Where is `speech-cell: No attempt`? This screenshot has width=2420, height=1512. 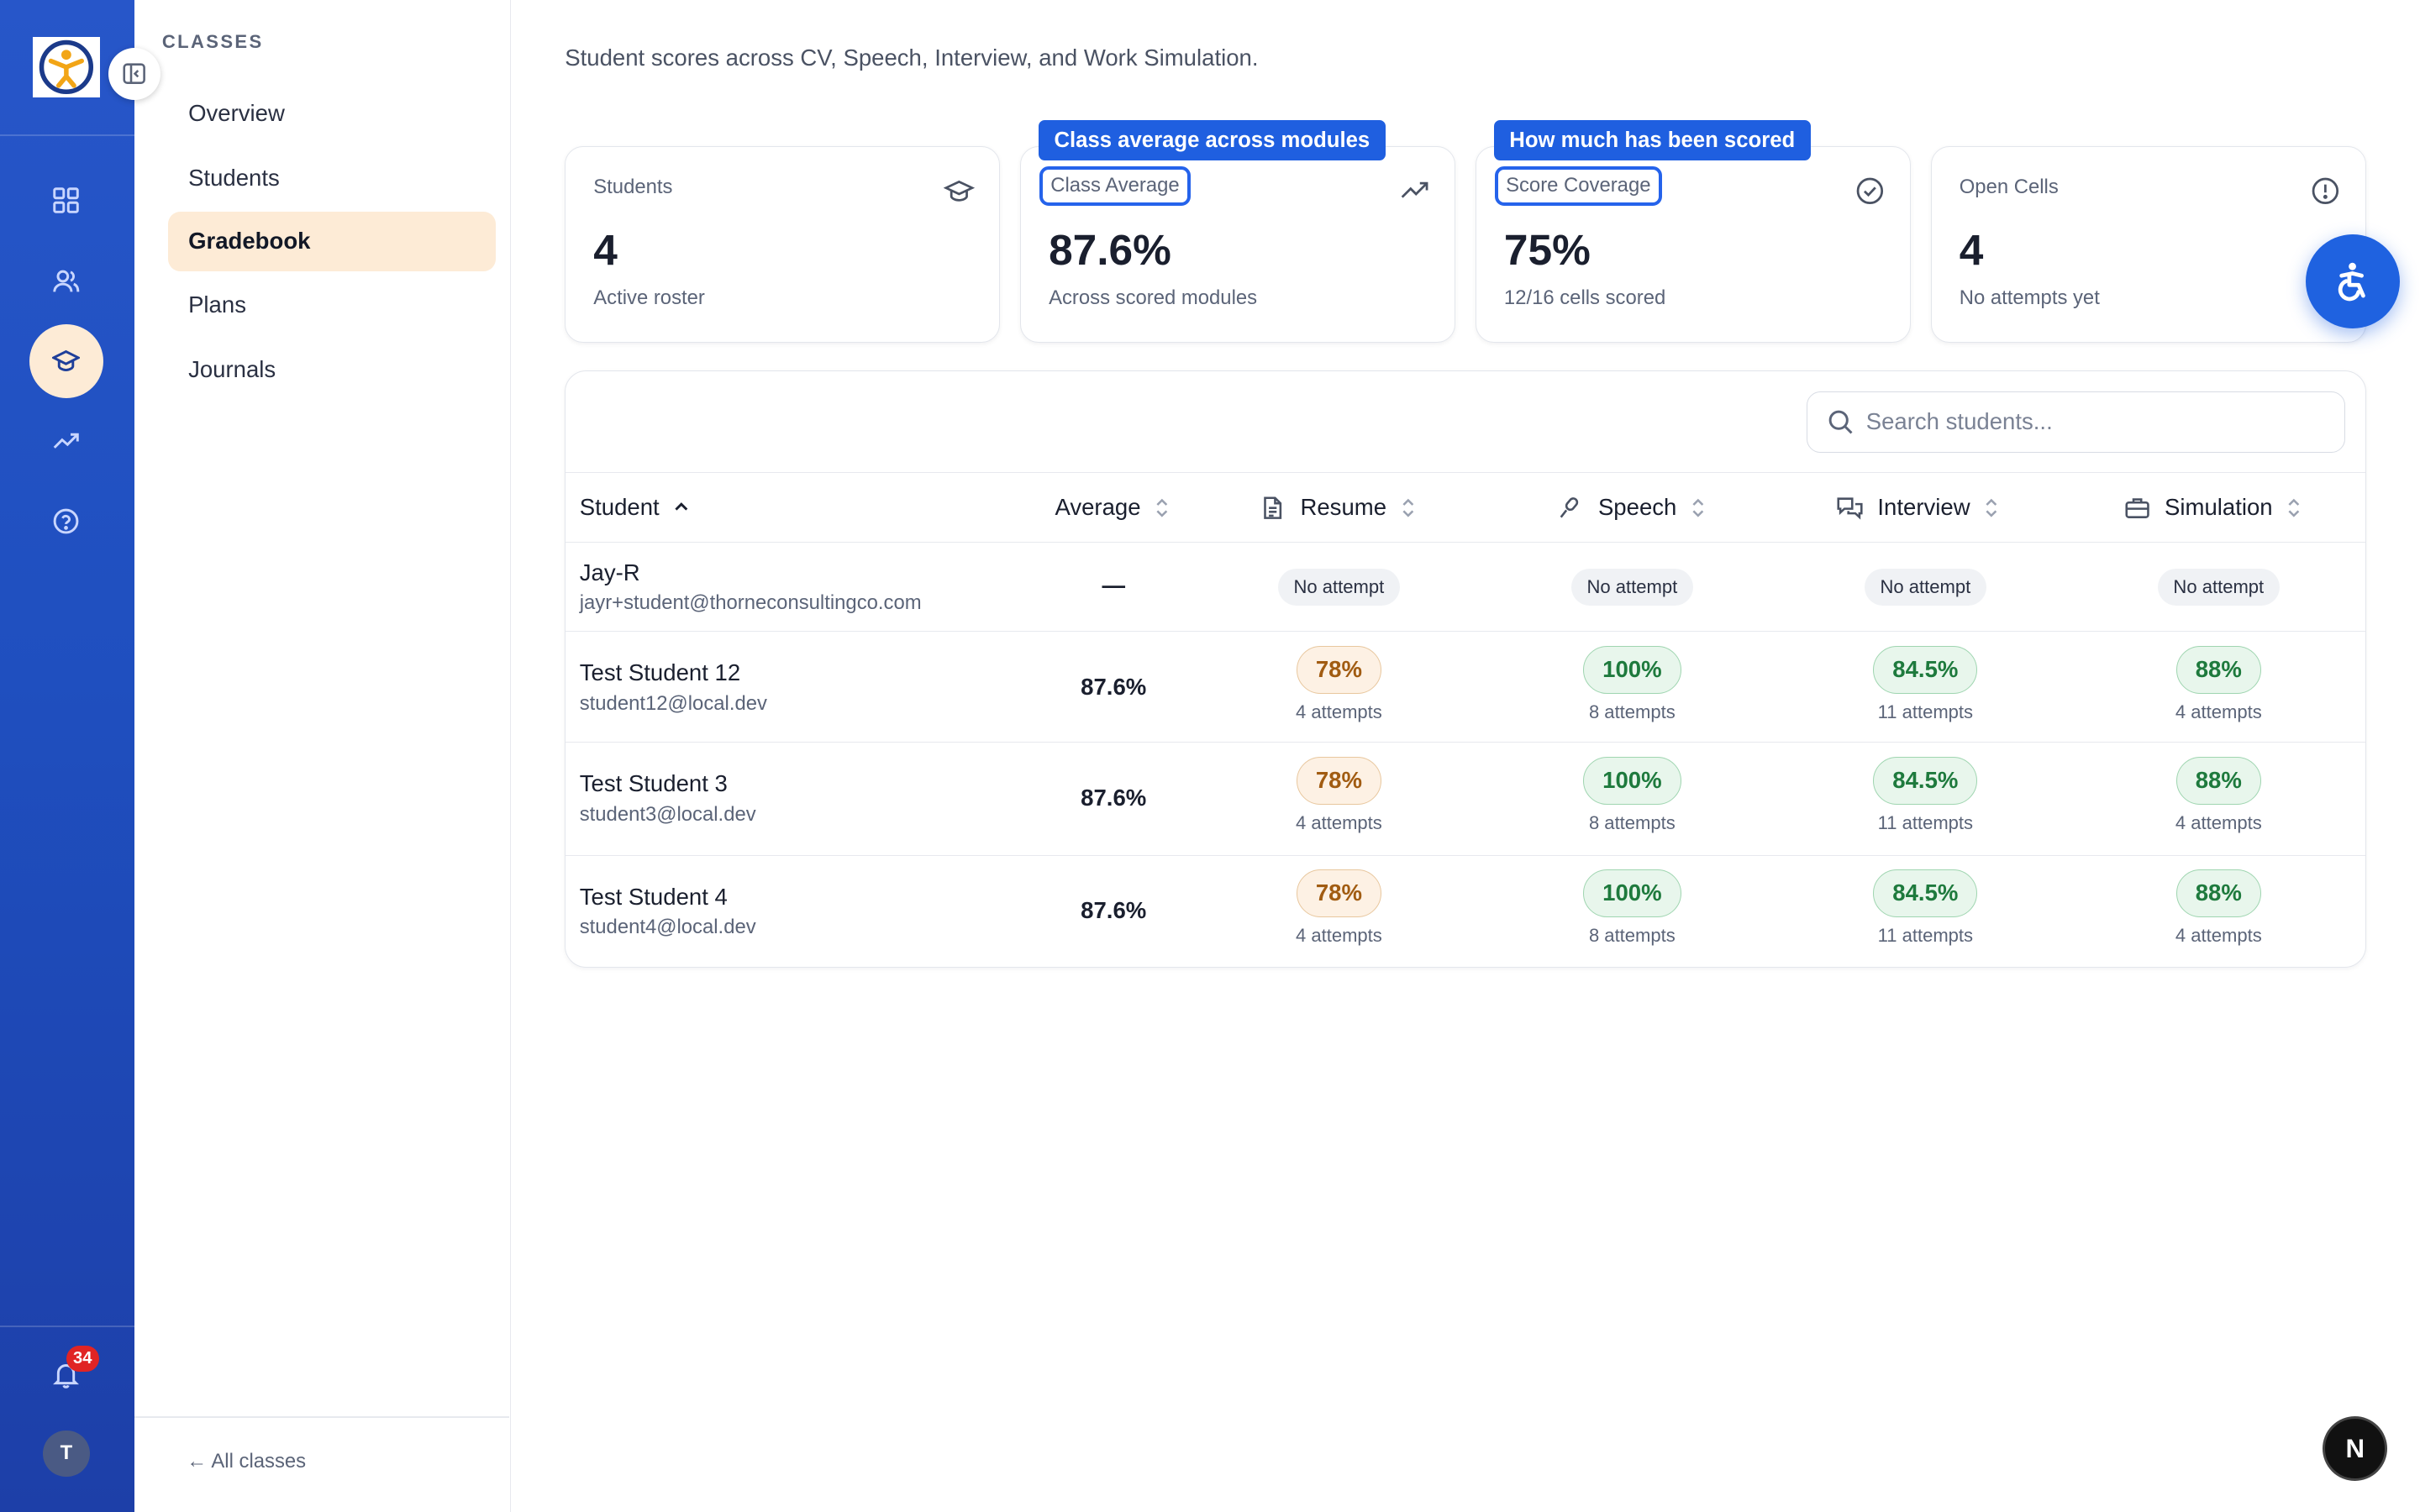 speech-cell: No attempt is located at coordinates (1633, 587).